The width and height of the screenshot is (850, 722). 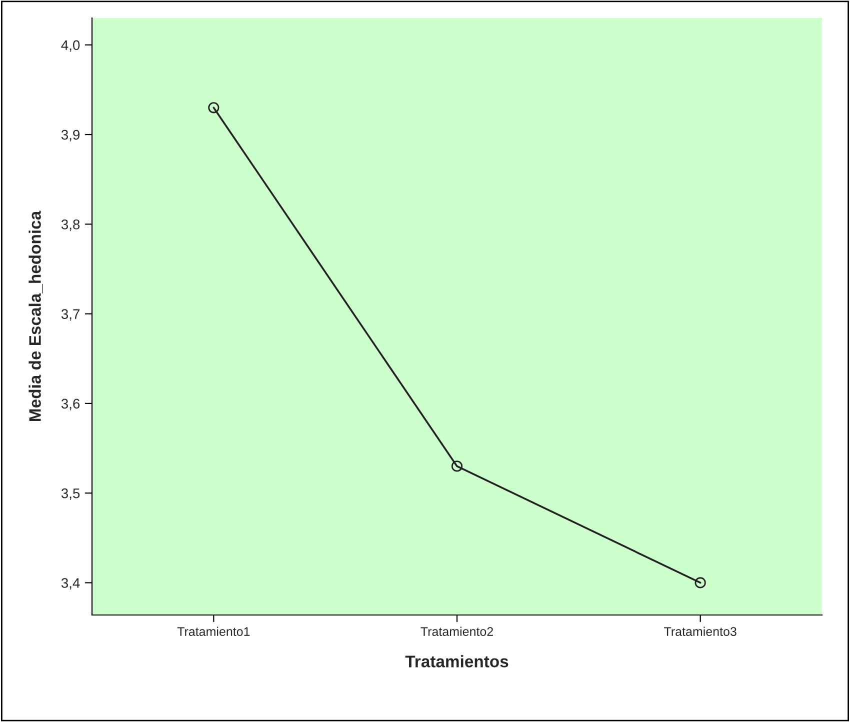 What do you see at coordinates (700, 631) in the screenshot?
I see `x-tick-label: Tratamiento3` at bounding box center [700, 631].